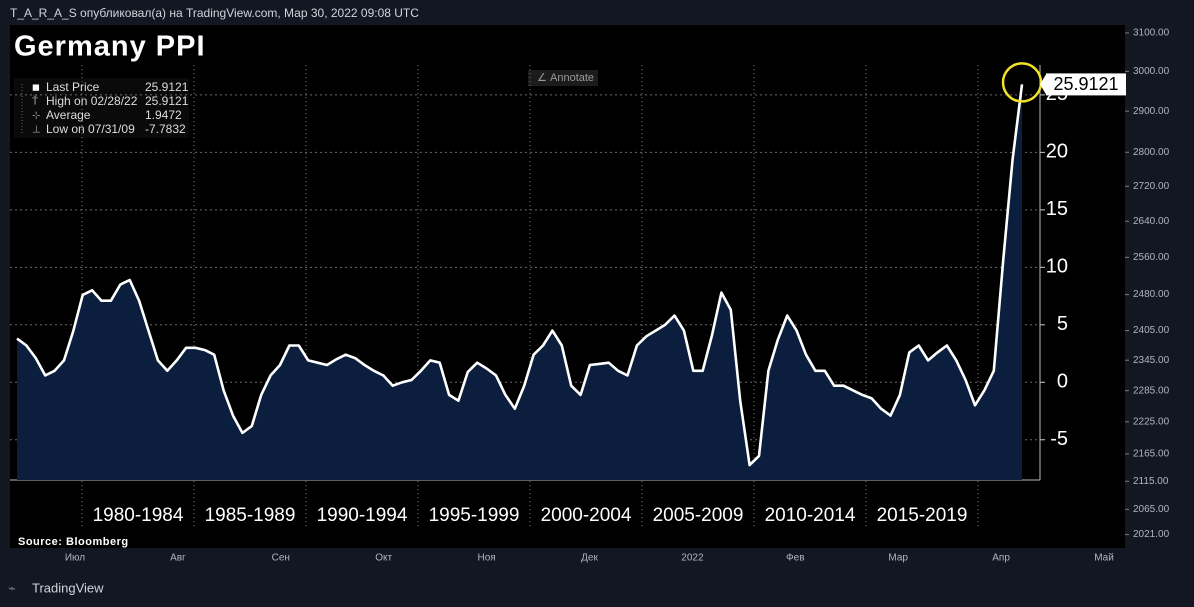 The height and width of the screenshot is (607, 1194). What do you see at coordinates (92, 101) in the screenshot?
I see `legend-label: High on 02/28/22` at bounding box center [92, 101].